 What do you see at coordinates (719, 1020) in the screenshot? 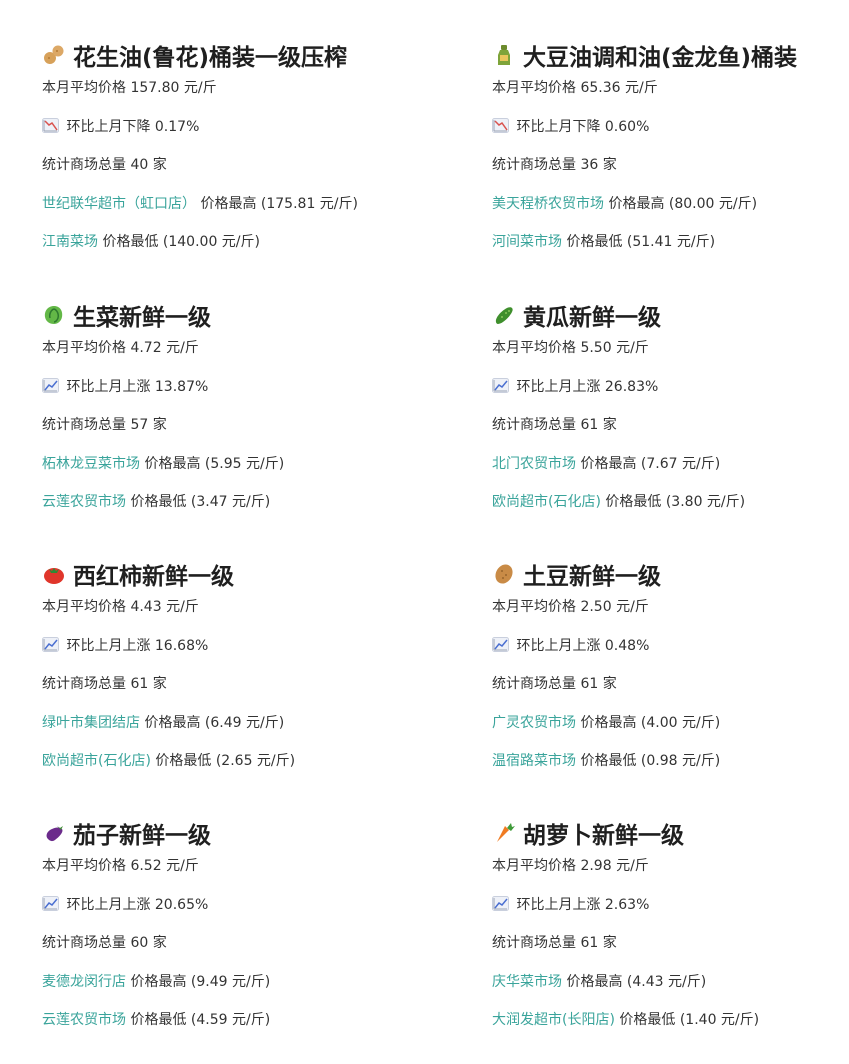
I see `lowest-price-value: (1.40 元/斤)` at bounding box center [719, 1020].